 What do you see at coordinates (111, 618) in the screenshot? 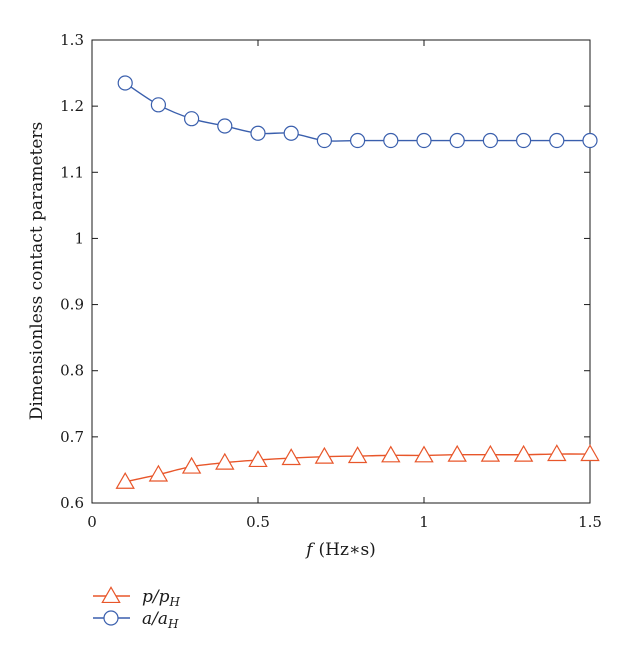
I see `legend-marker-circle` at bounding box center [111, 618].